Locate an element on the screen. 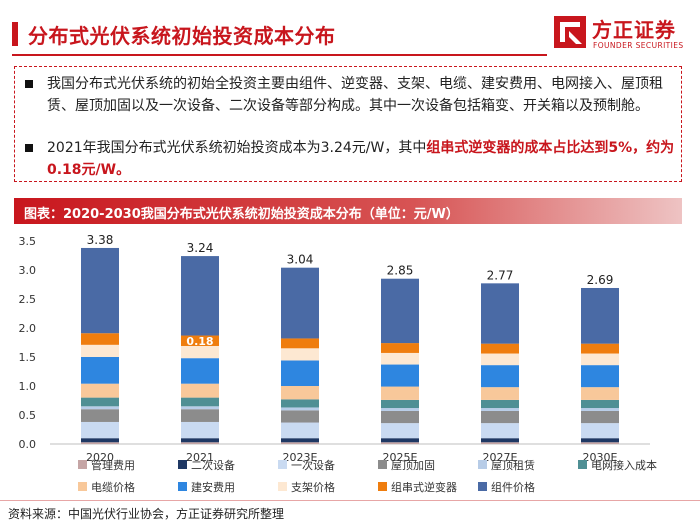  founder-securities-logo: 方正证券 FOUNDER SECURITIES is located at coordinates (624, 35).